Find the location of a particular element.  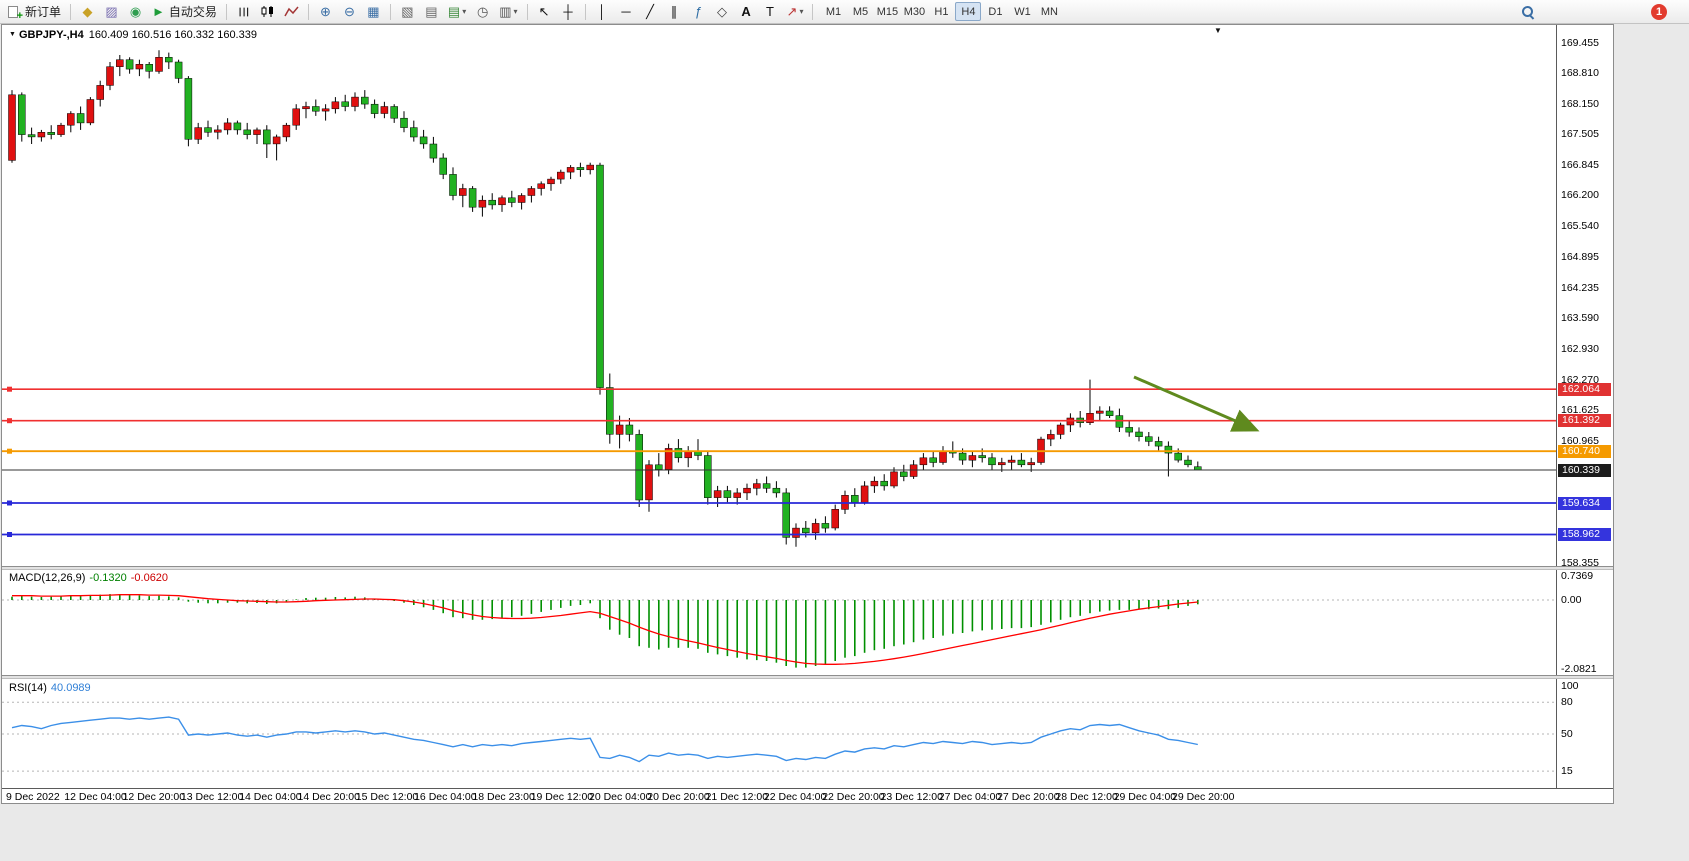

time-axis-label: 20 Dec 20:00 is located at coordinates (678, 797).